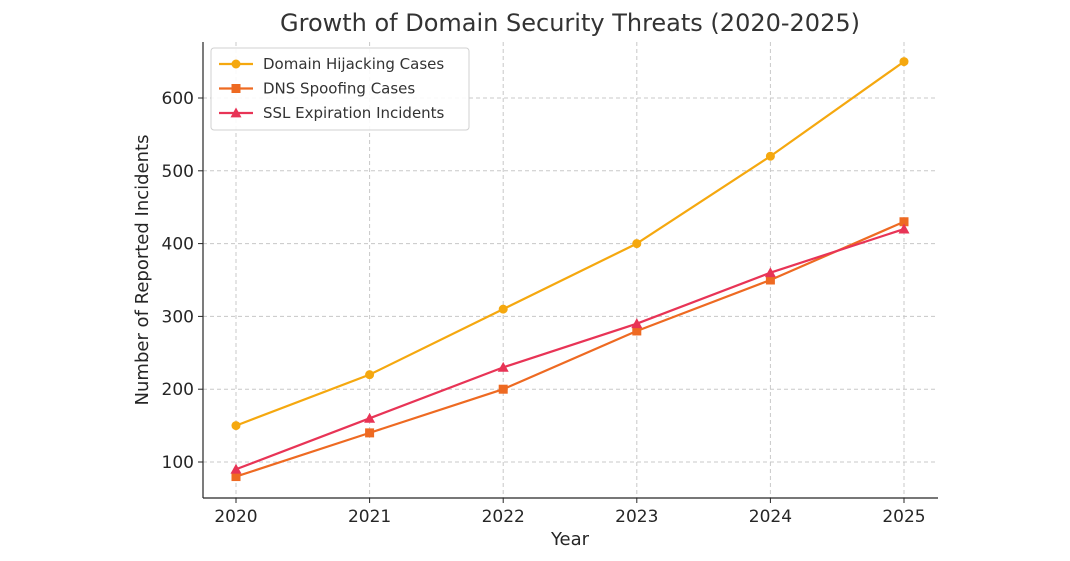 This screenshot has width=1070, height=561. What do you see at coordinates (354, 113) in the screenshot?
I see `legend-label-ssl-expiration-incidents: SSL Expiration Incidents` at bounding box center [354, 113].